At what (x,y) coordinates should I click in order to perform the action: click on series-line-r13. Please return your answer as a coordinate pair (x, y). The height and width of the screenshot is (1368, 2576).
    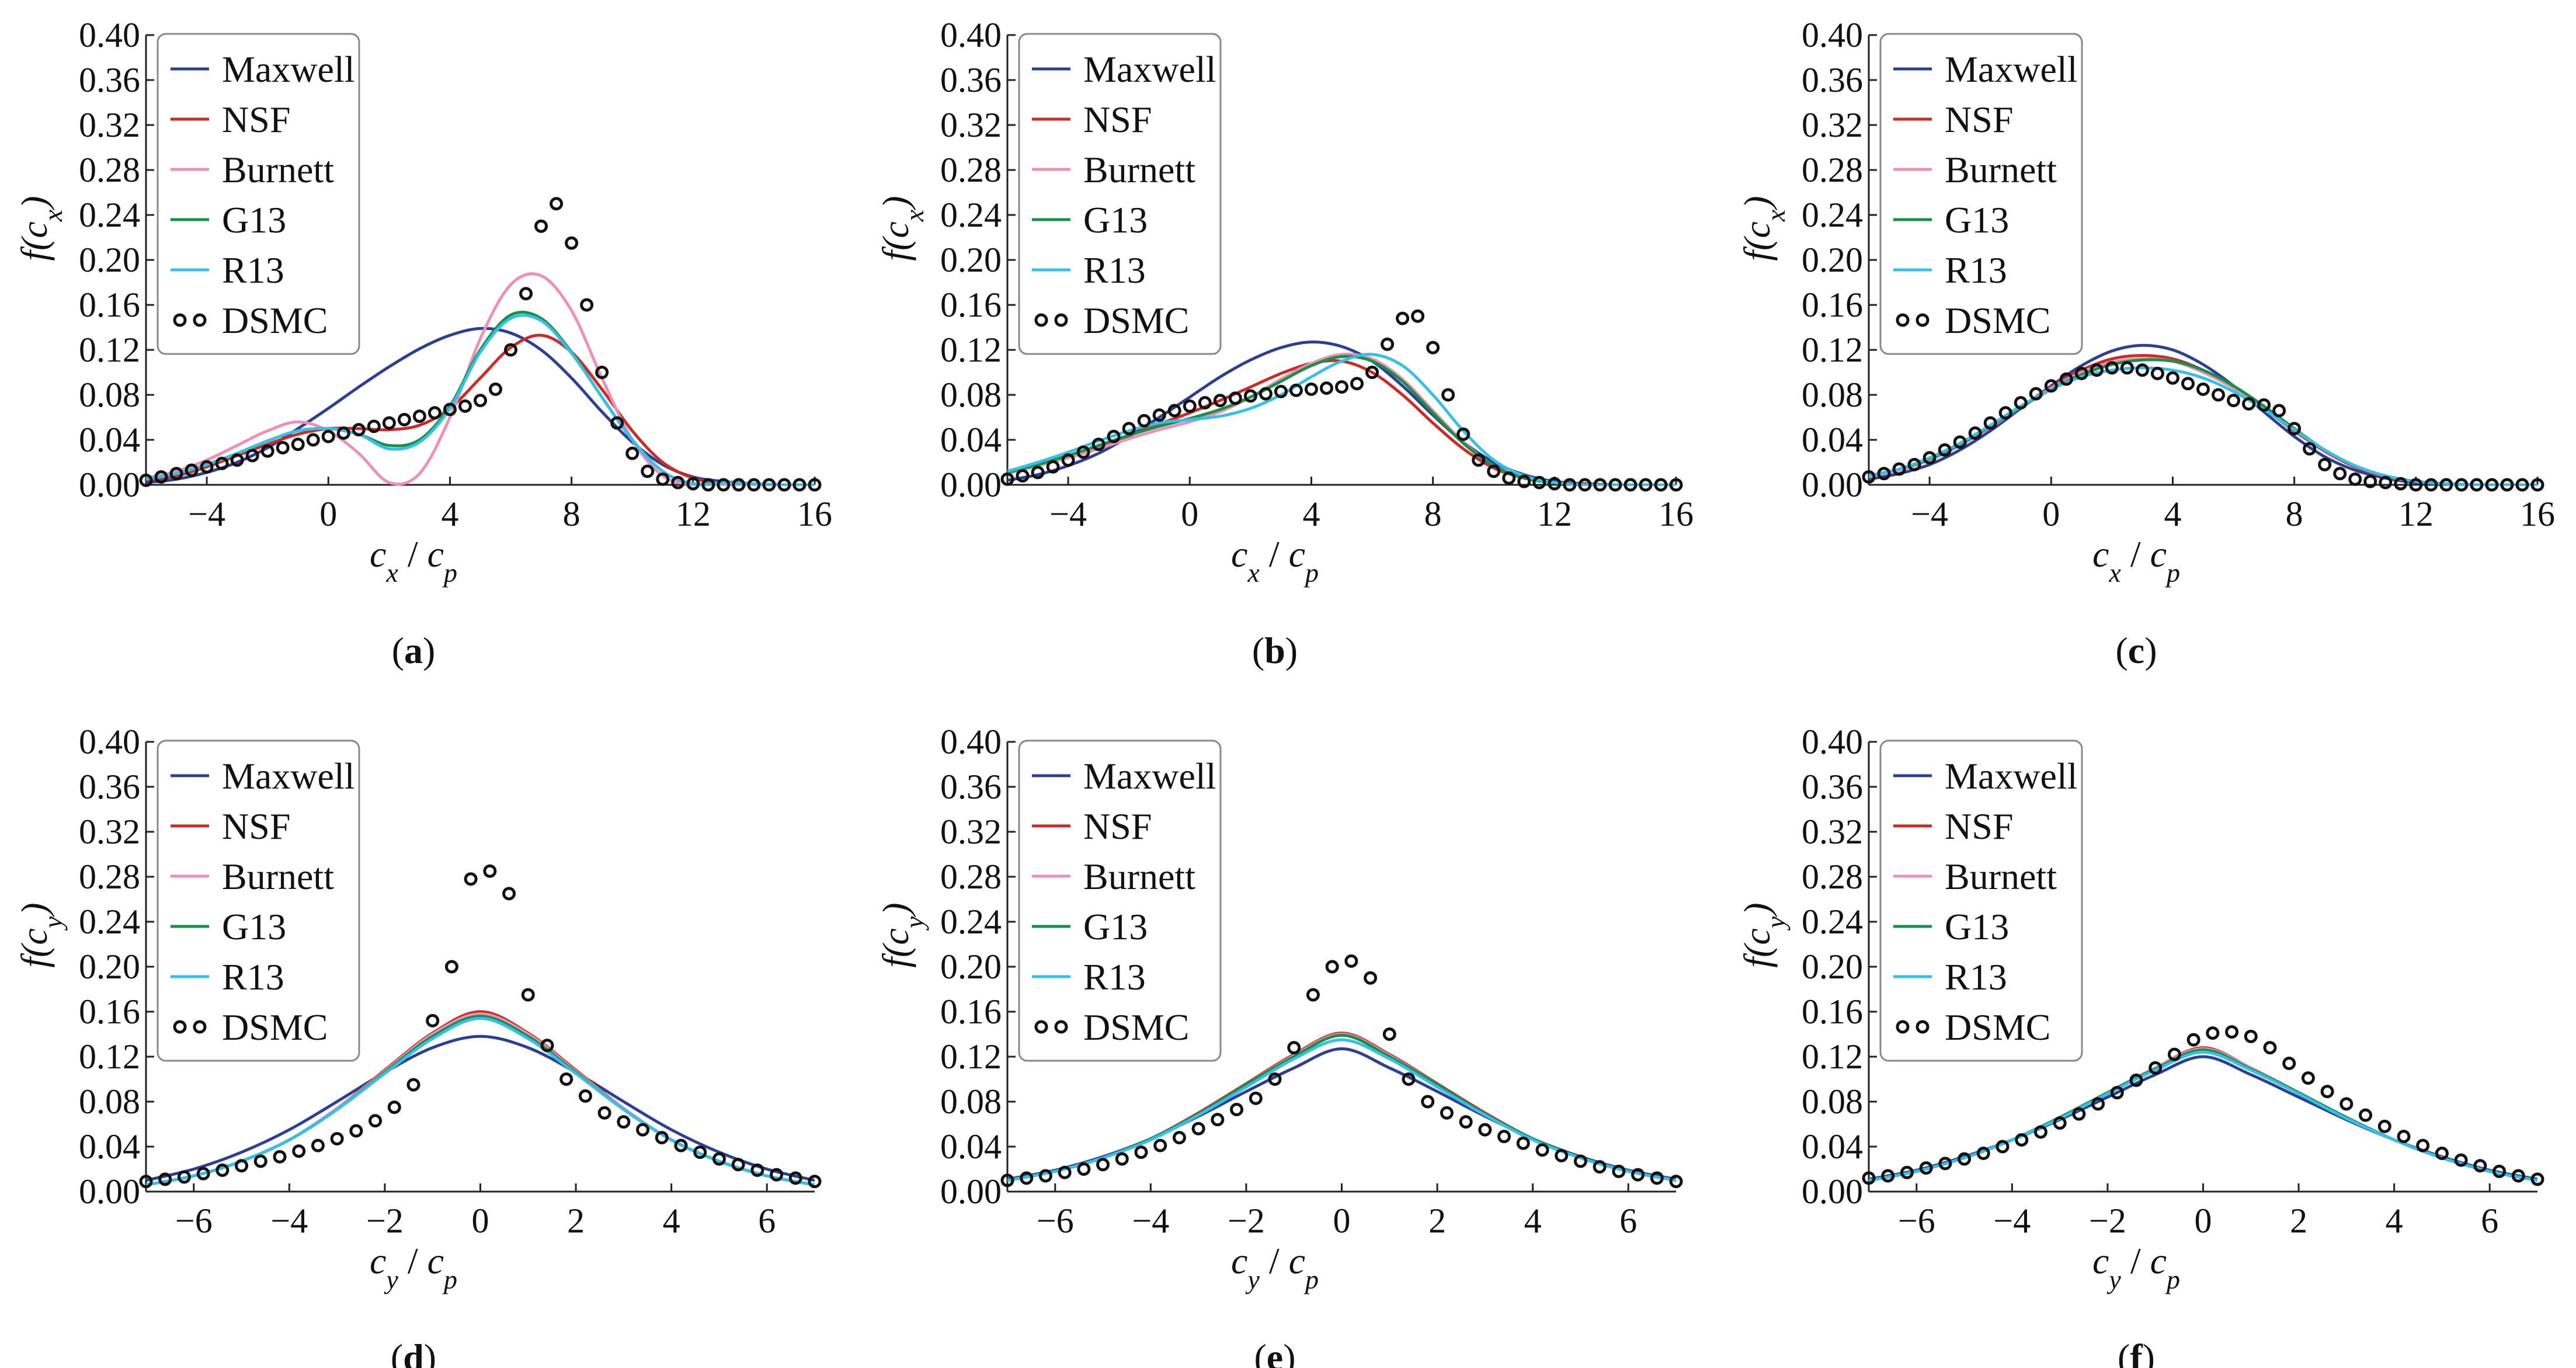
    Looking at the image, I should click on (481, 1101).